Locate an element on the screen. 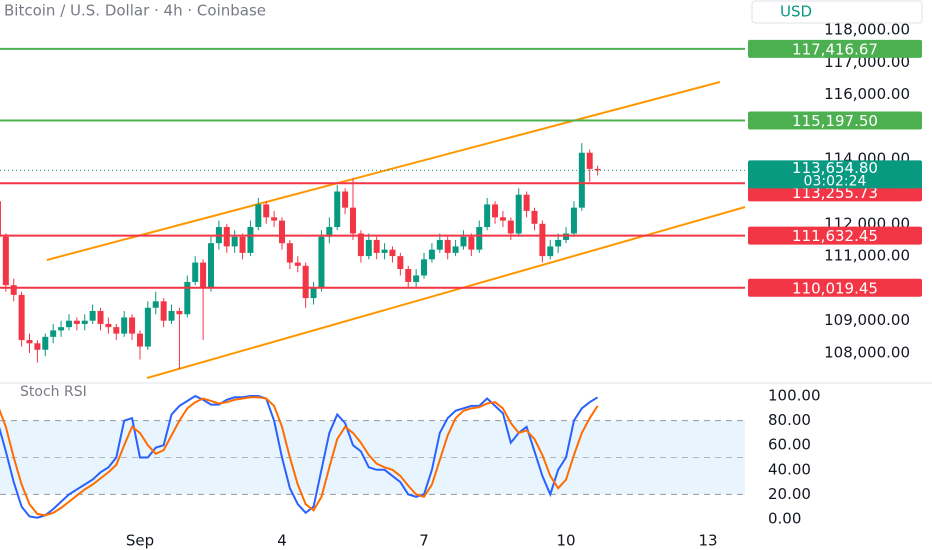 The height and width of the screenshot is (550, 932). y-tick-label: 116,000.00 is located at coordinates (867, 94).